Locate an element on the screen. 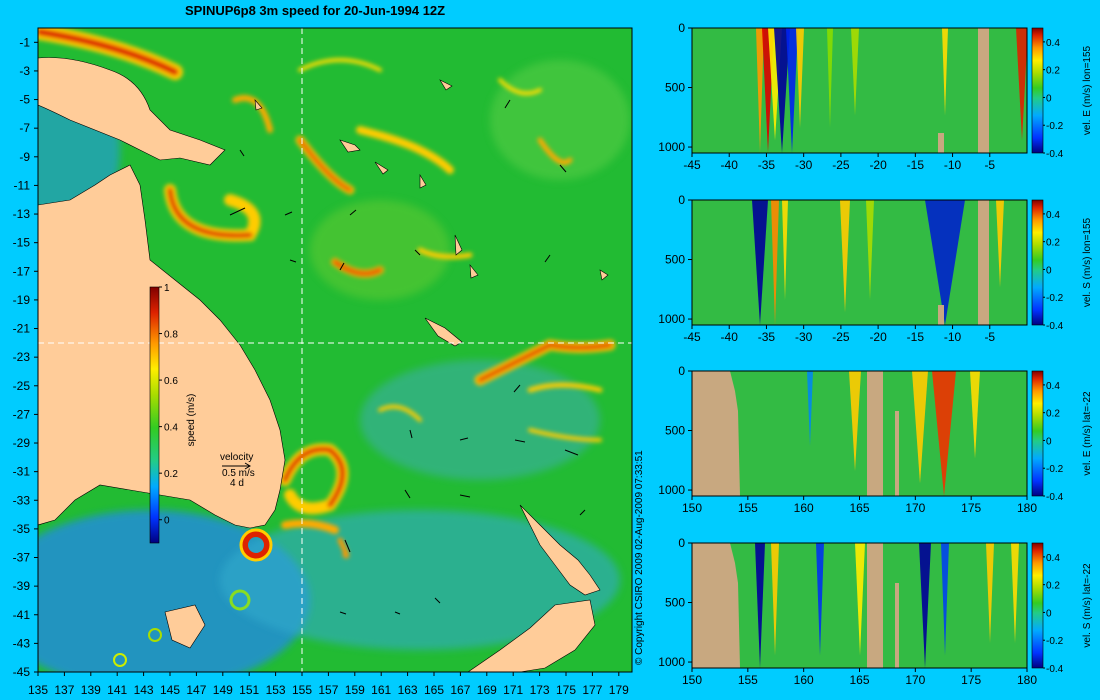  section-y-tick-label: 500 is located at coordinates (675, 431).